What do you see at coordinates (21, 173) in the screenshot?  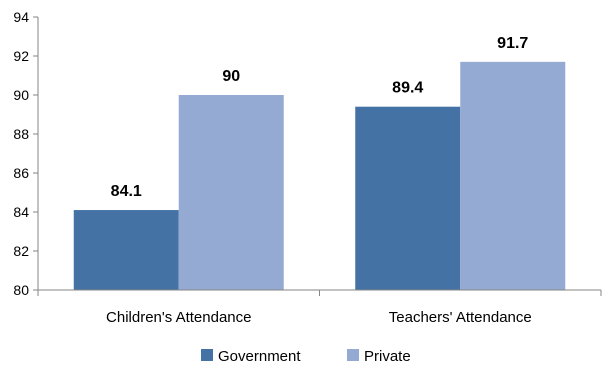 I see `y-tick-label: 86` at bounding box center [21, 173].